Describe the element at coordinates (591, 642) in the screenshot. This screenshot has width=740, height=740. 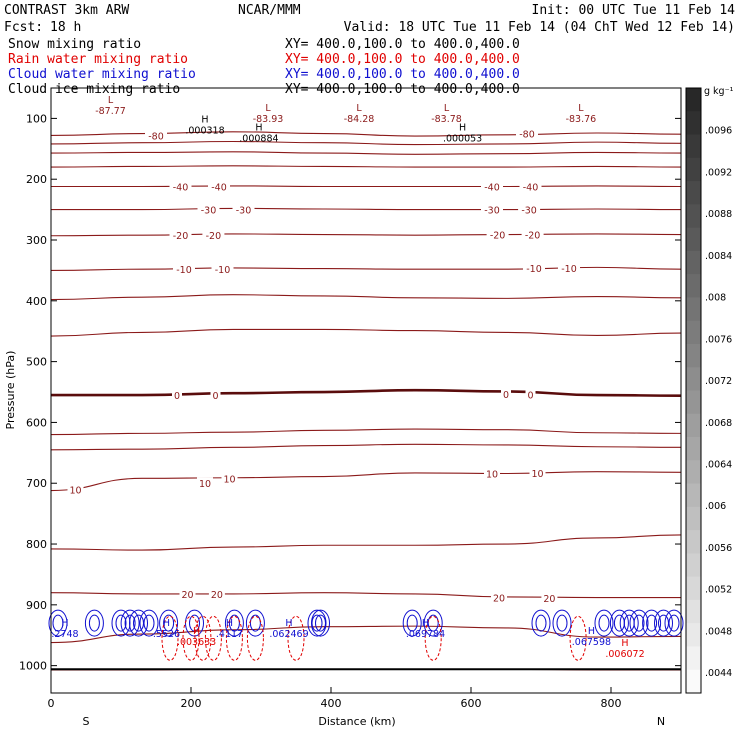
I see `high-value: .067598` at that location.